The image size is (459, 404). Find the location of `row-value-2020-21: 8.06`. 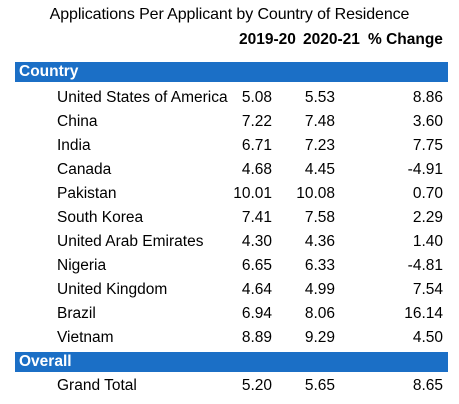

row-value-2020-21: 8.06 is located at coordinates (319, 313).